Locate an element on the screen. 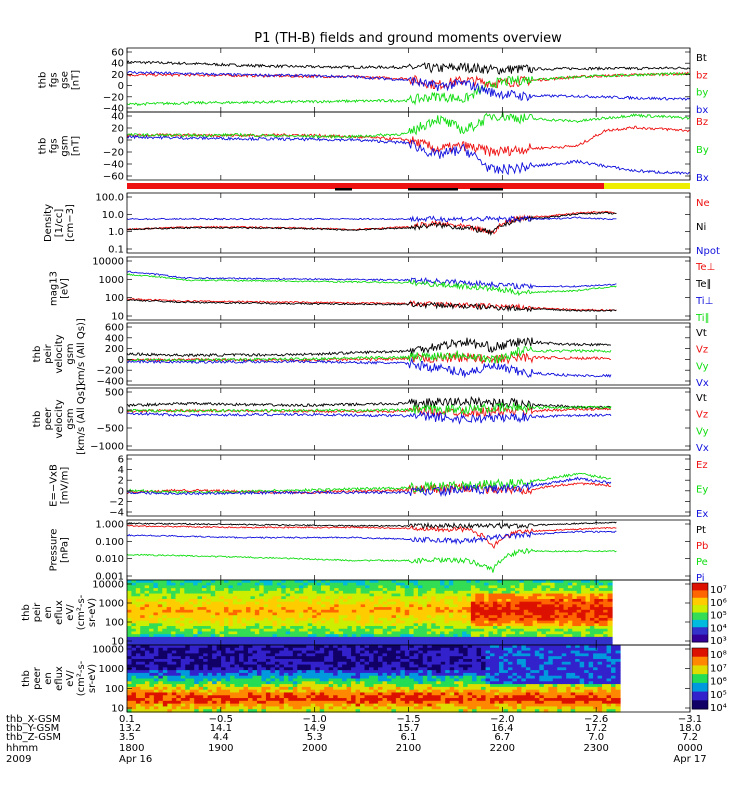  y-axis-label: eflux is located at coordinates (59, 612).